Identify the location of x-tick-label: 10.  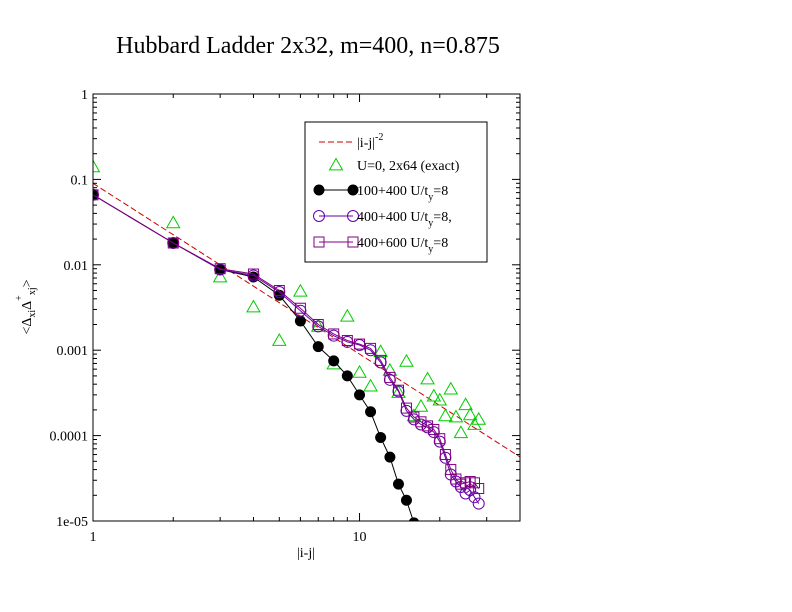
(360, 537).